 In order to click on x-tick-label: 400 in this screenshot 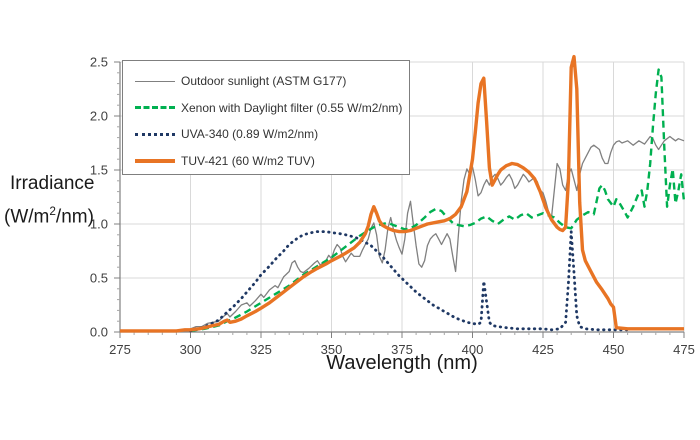, I will do `click(473, 349)`.